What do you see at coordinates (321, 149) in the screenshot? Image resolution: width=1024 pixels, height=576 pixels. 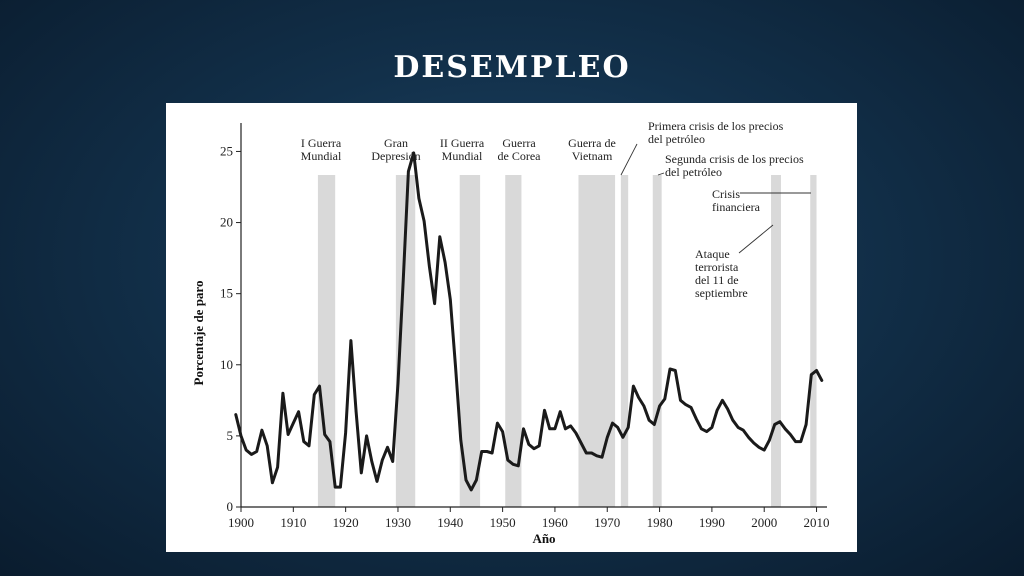 I see `event-label-1: I Guerra Mundial` at bounding box center [321, 149].